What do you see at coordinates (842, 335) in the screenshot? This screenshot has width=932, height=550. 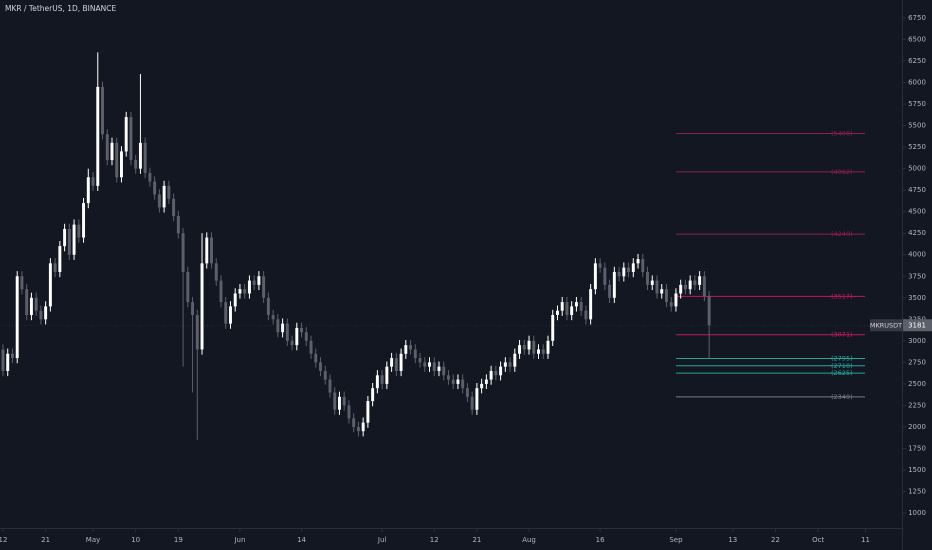 I see `level-label: (3071)` at bounding box center [842, 335].